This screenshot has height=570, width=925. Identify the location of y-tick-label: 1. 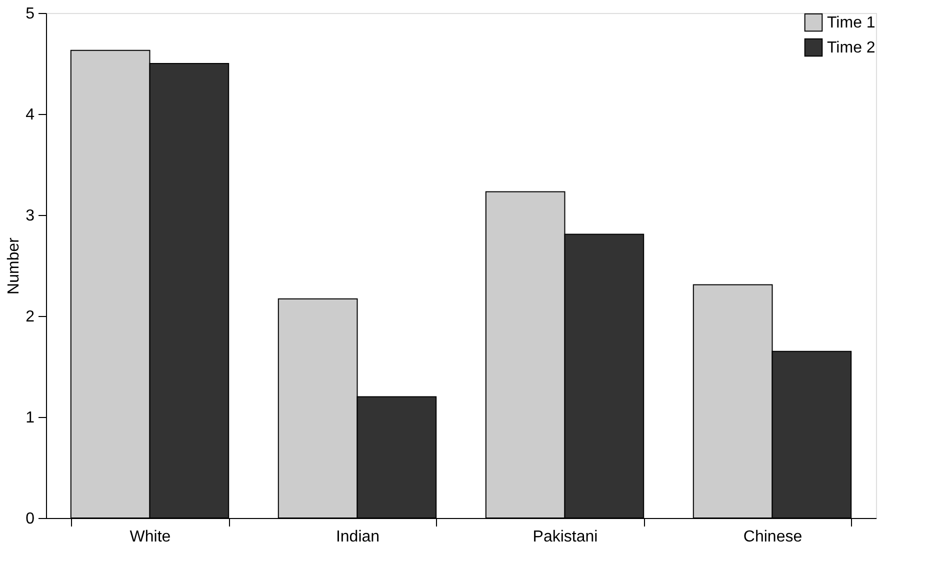
(30, 418).